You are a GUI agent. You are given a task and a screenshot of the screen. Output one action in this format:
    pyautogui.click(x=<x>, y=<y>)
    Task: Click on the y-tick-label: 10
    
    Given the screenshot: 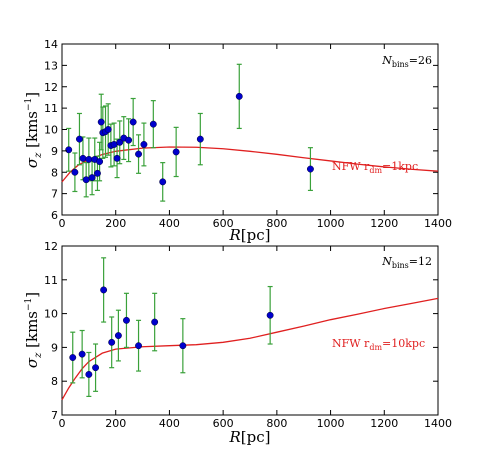 What is the action you would take?
    pyautogui.click(x=51, y=314)
    